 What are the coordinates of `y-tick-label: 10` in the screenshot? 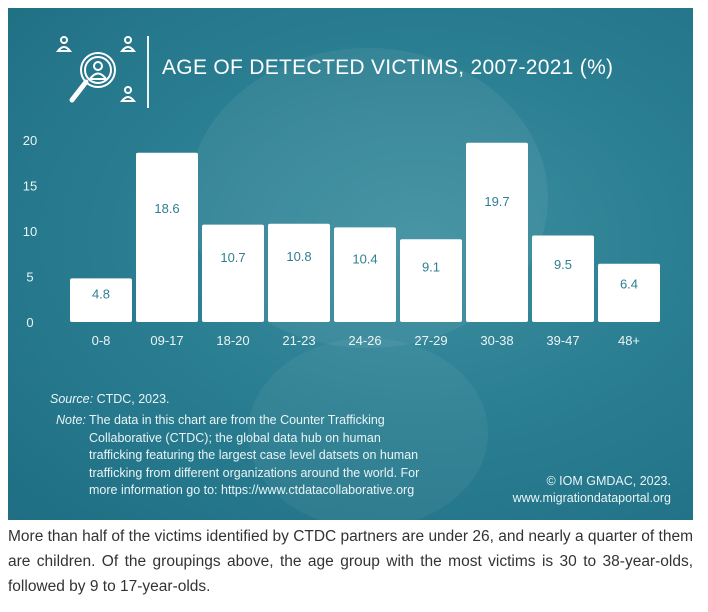 It's located at (30, 231).